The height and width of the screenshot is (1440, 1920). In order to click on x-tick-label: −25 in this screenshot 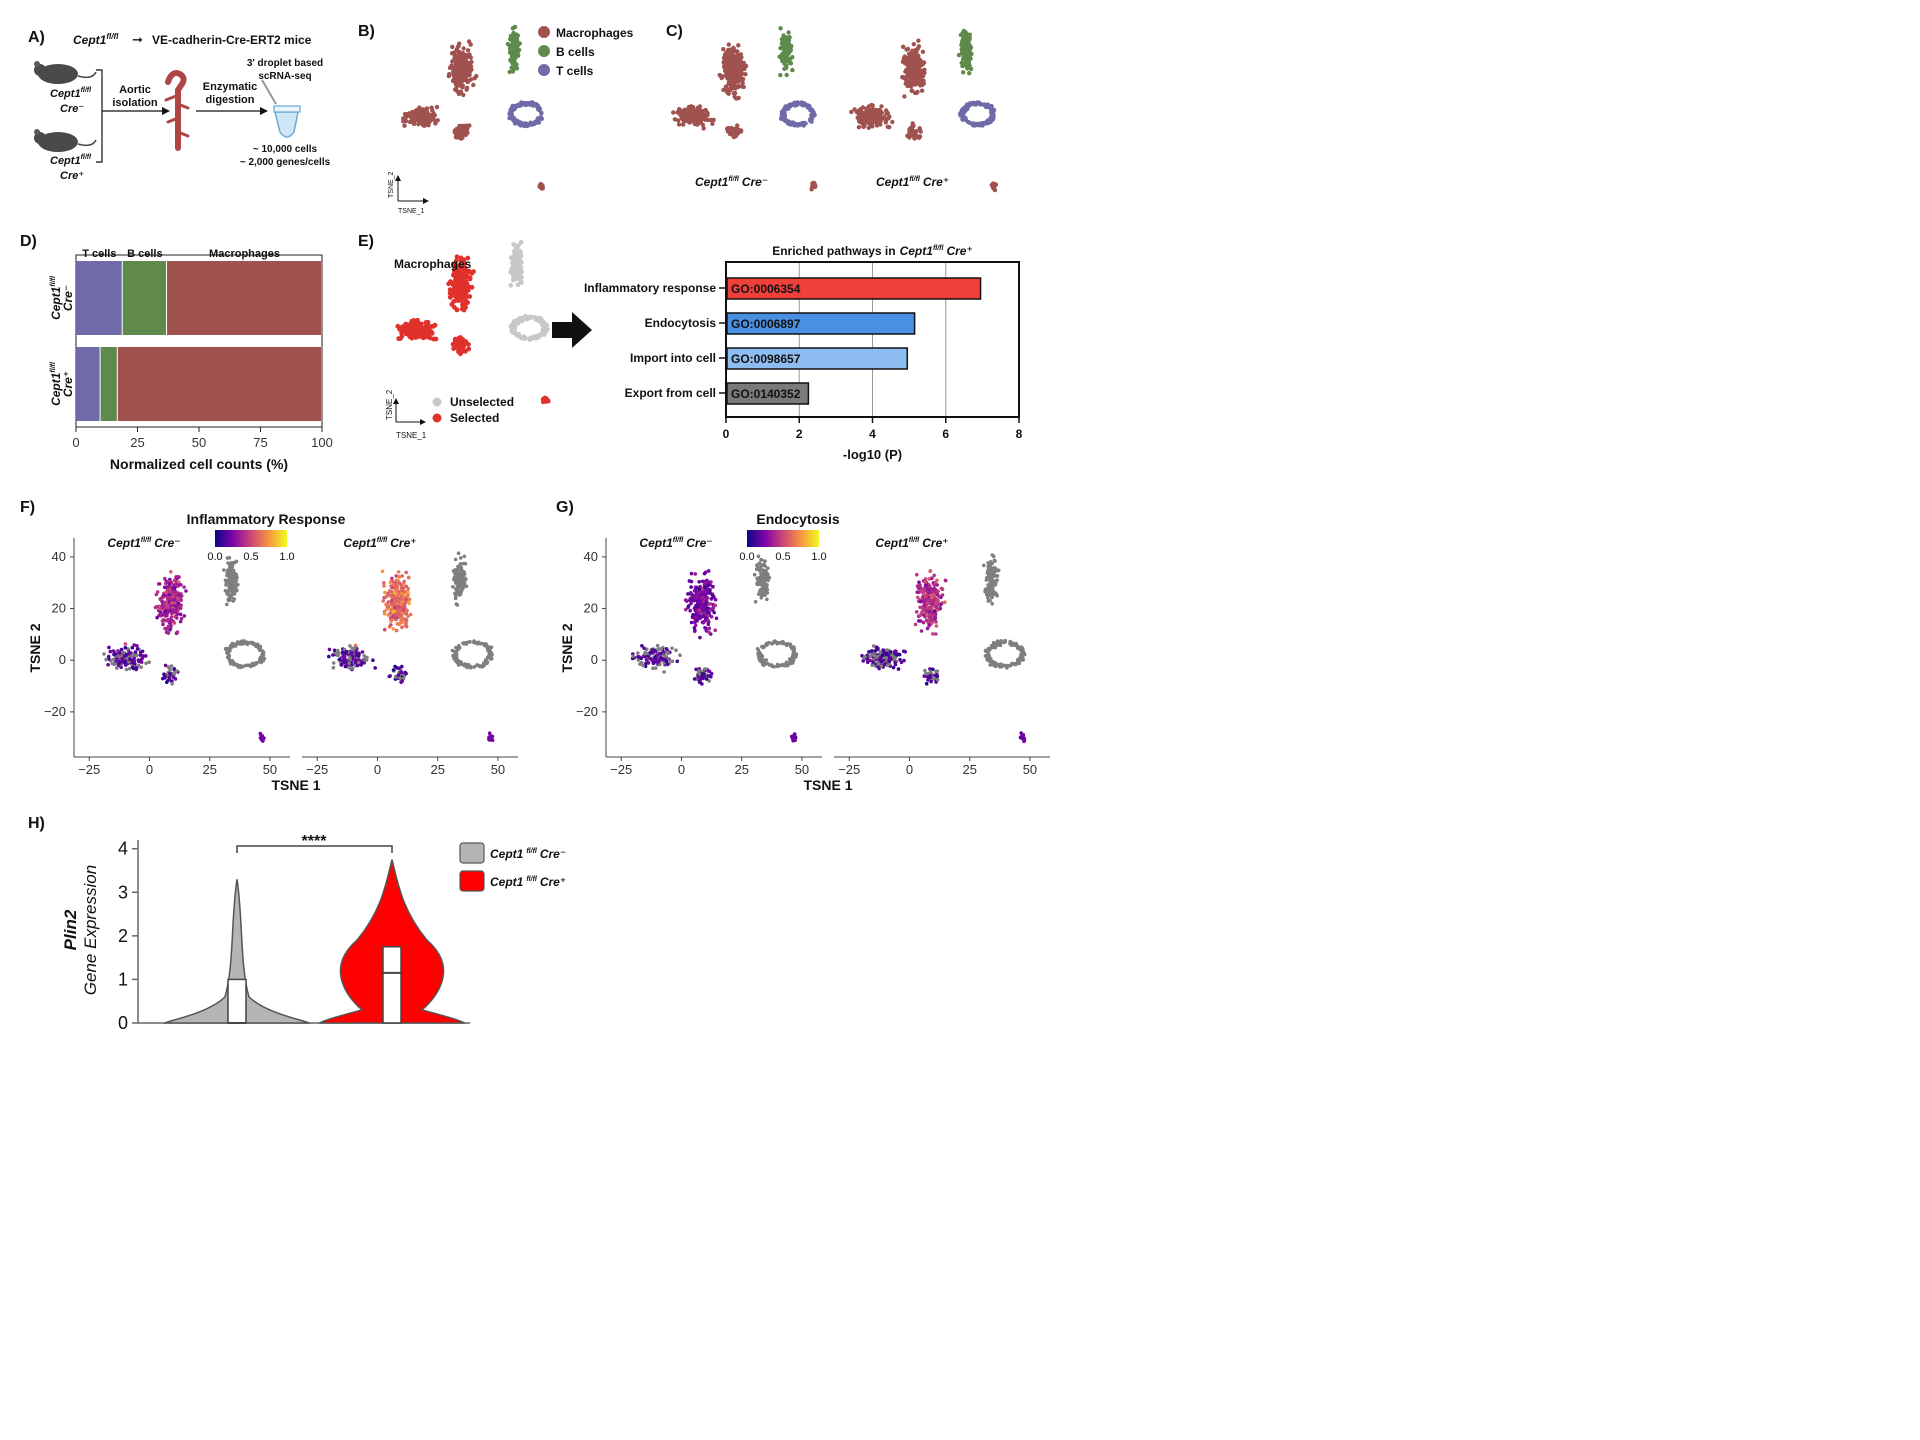, I will do `click(317, 769)`.